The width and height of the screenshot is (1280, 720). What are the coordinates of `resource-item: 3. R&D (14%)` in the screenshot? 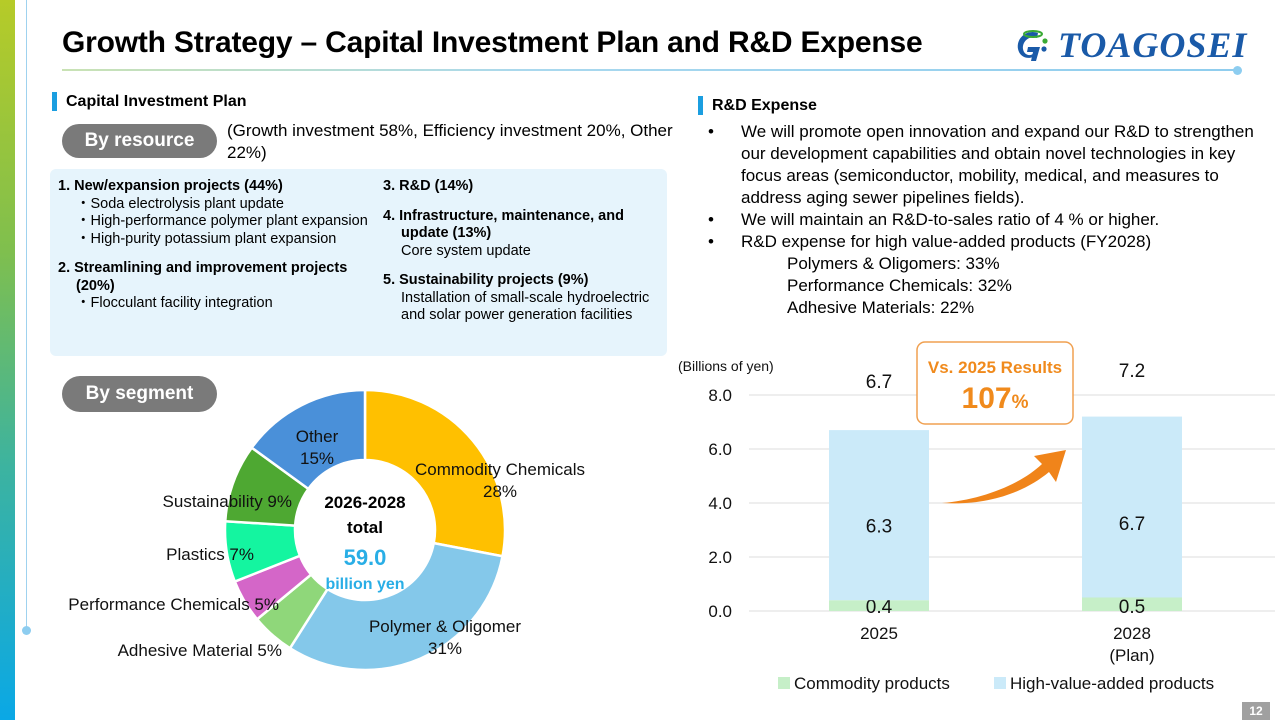 It's located at (523, 187).